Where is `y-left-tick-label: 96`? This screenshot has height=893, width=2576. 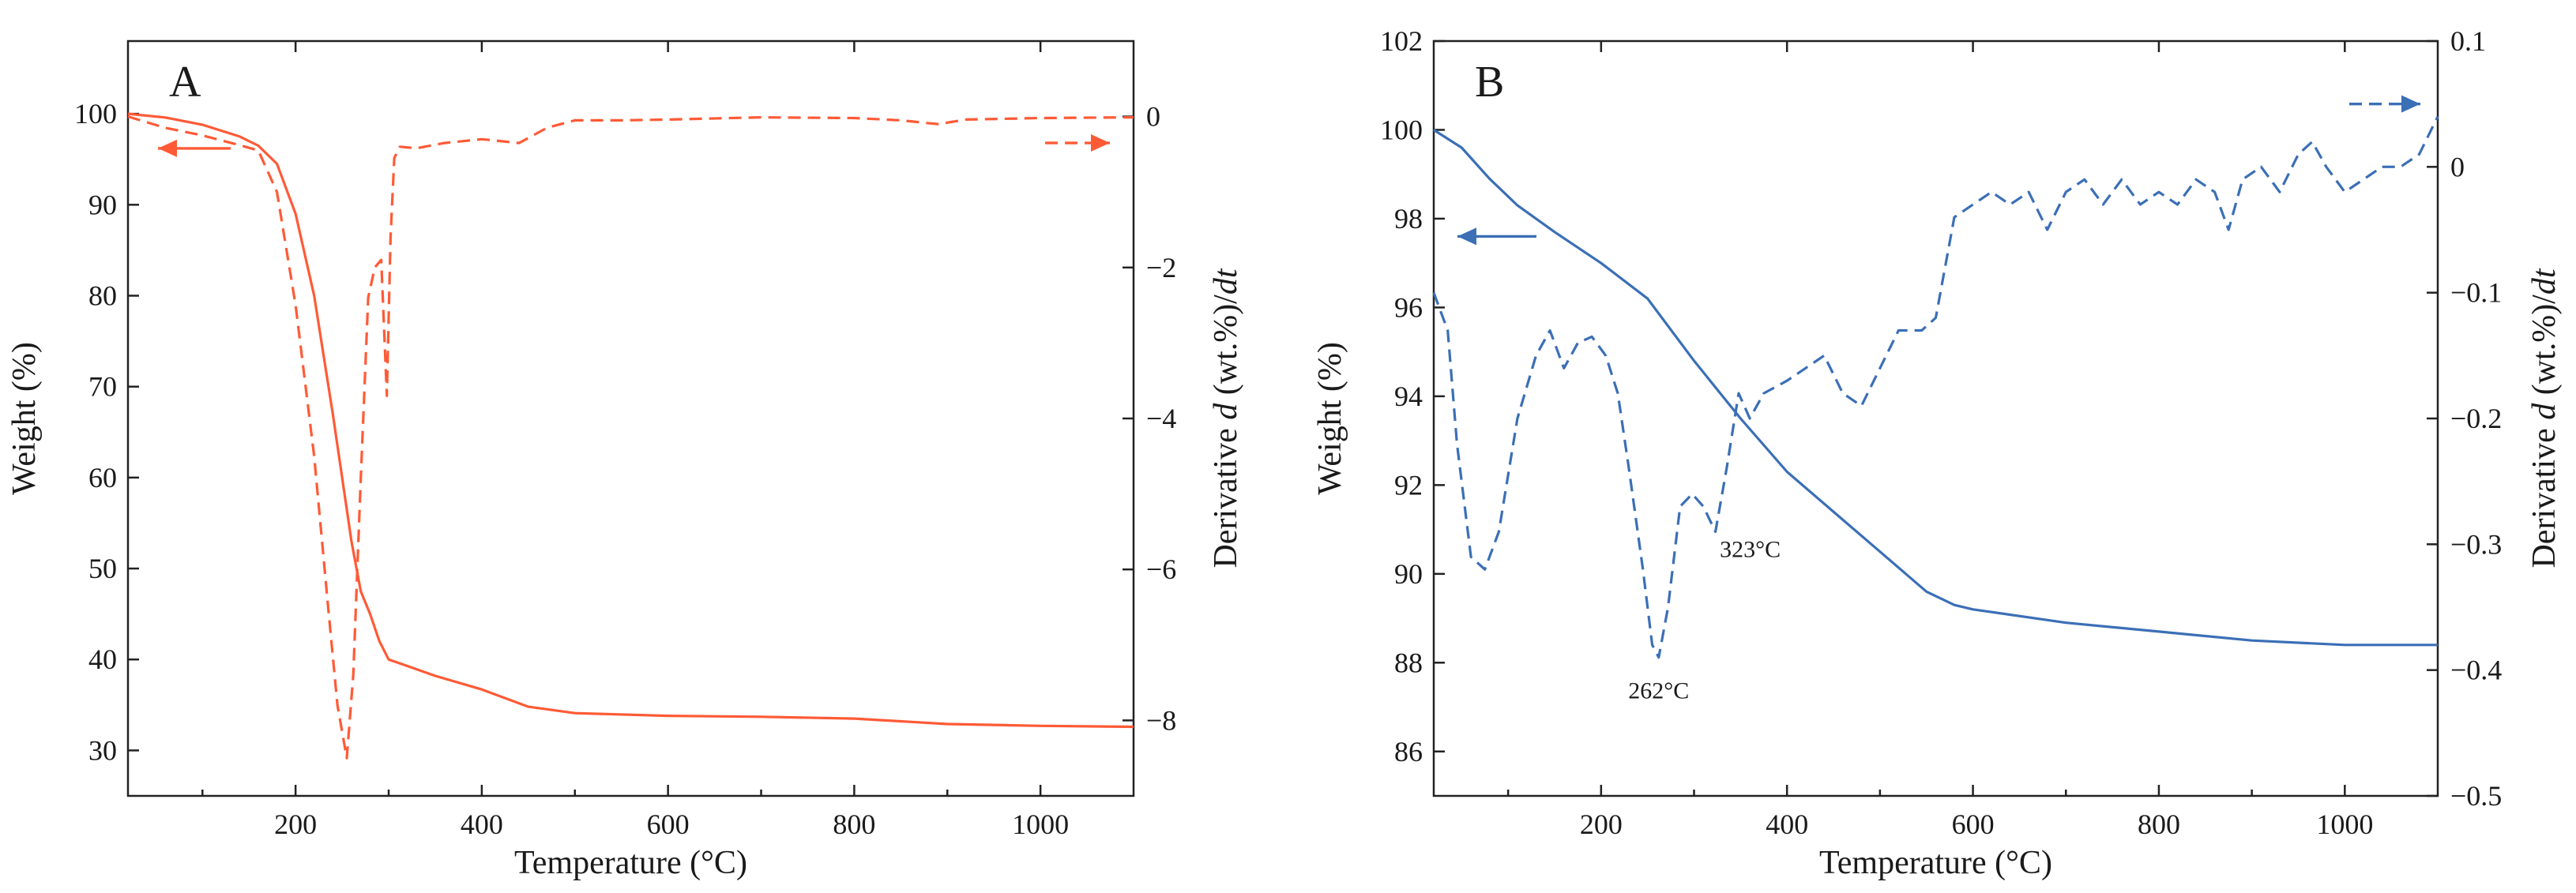
y-left-tick-label: 96 is located at coordinates (1408, 307).